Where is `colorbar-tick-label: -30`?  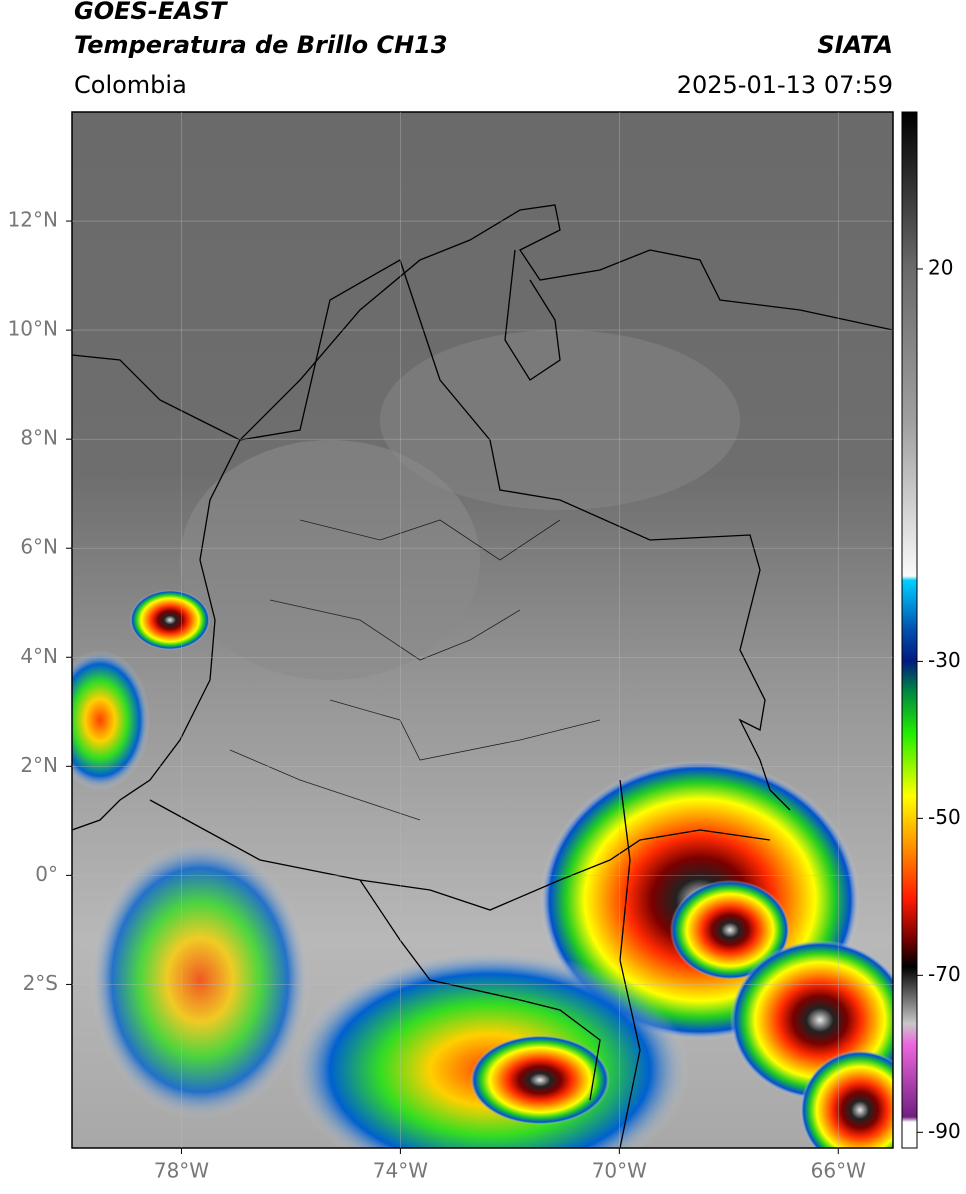
colorbar-tick-label: -30 is located at coordinates (944, 660).